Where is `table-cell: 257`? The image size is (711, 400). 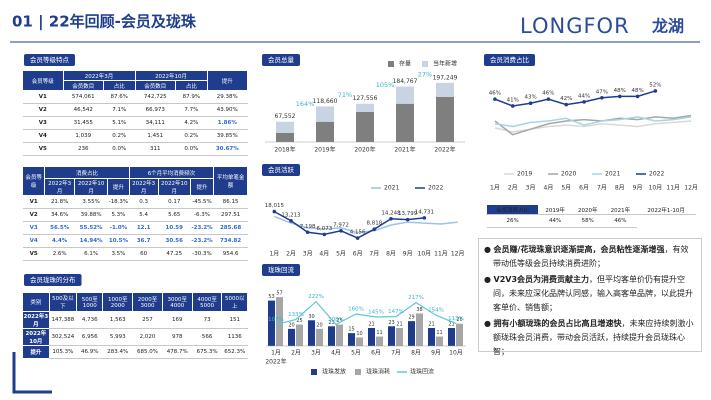
table-cell: 257 is located at coordinates (147, 320).